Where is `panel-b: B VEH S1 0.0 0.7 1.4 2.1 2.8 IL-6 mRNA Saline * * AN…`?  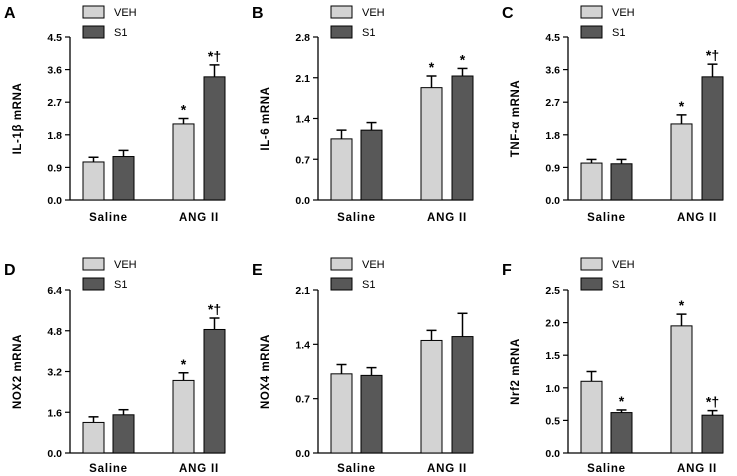
panel-b: B VEH S1 0.0 0.7 1.4 2.1 2.8 IL-6 mRNA Saline * * AN… is located at coordinates (363, 114).